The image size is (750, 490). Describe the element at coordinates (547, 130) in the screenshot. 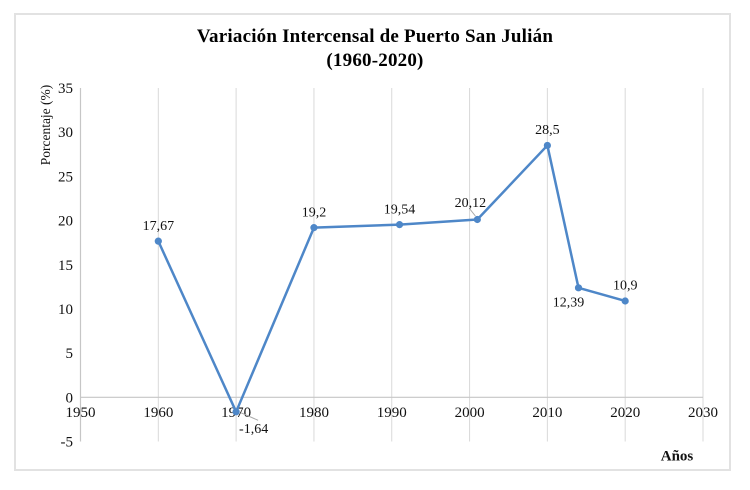

I see `data-point-label: 28,5` at that location.